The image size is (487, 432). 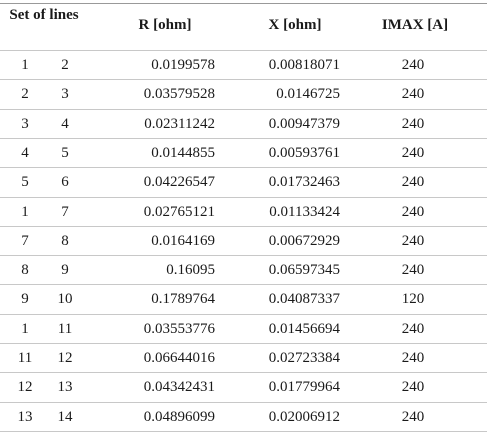 What do you see at coordinates (304, 270) in the screenshot?
I see `table-cell: 0.06597345` at bounding box center [304, 270].